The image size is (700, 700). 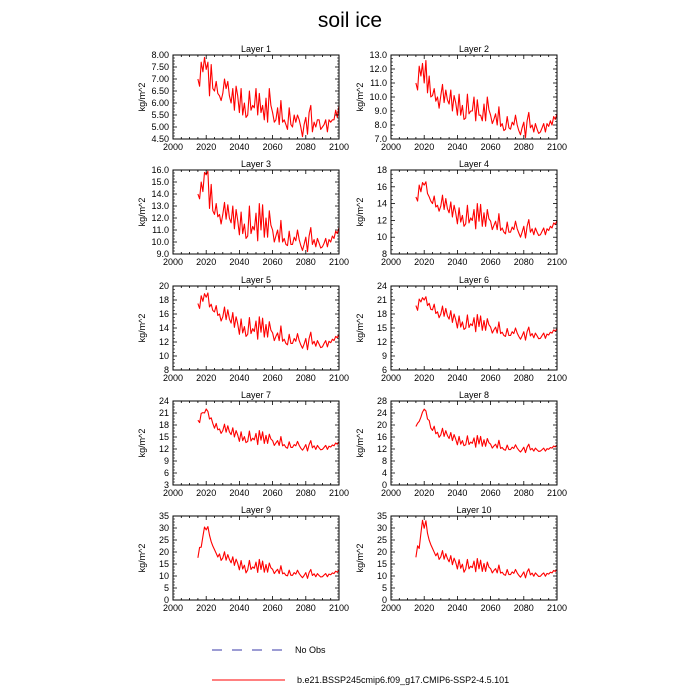 What do you see at coordinates (164, 552) in the screenshot?
I see `y-tick-label: 20` at bounding box center [164, 552].